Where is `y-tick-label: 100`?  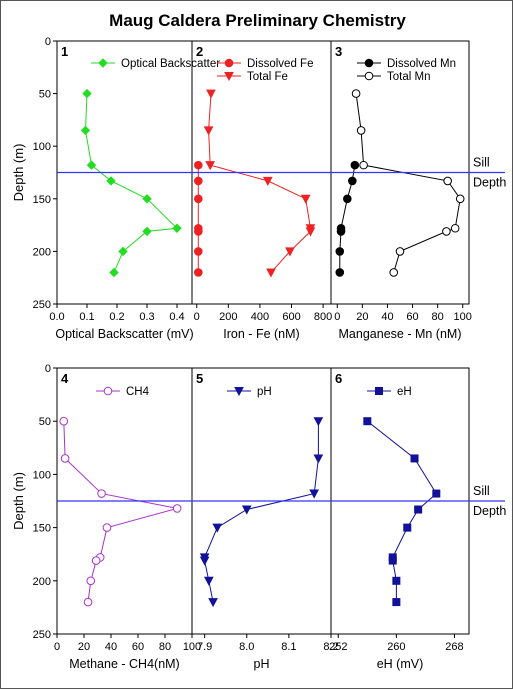 y-tick-label: 100 is located at coordinates (42, 475).